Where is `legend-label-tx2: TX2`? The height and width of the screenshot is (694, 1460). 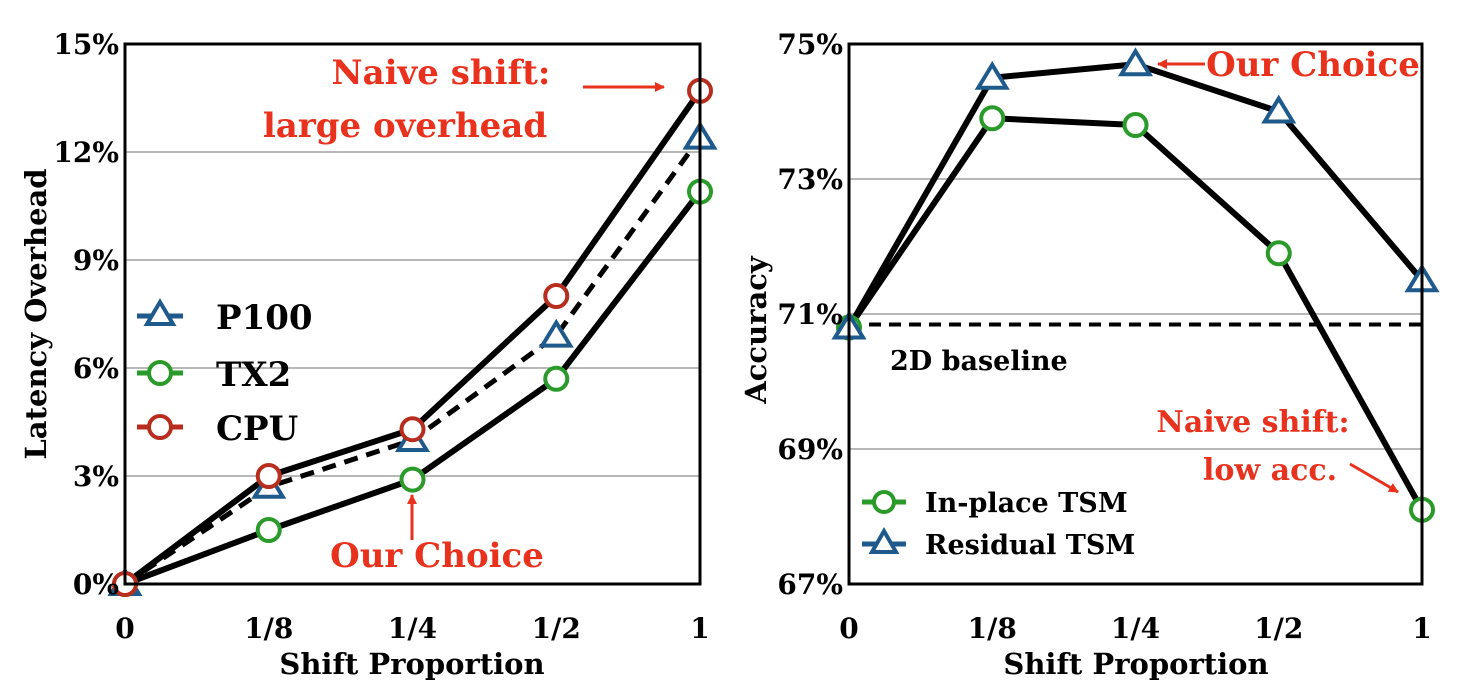 legend-label-tx2: TX2 is located at coordinates (253, 375).